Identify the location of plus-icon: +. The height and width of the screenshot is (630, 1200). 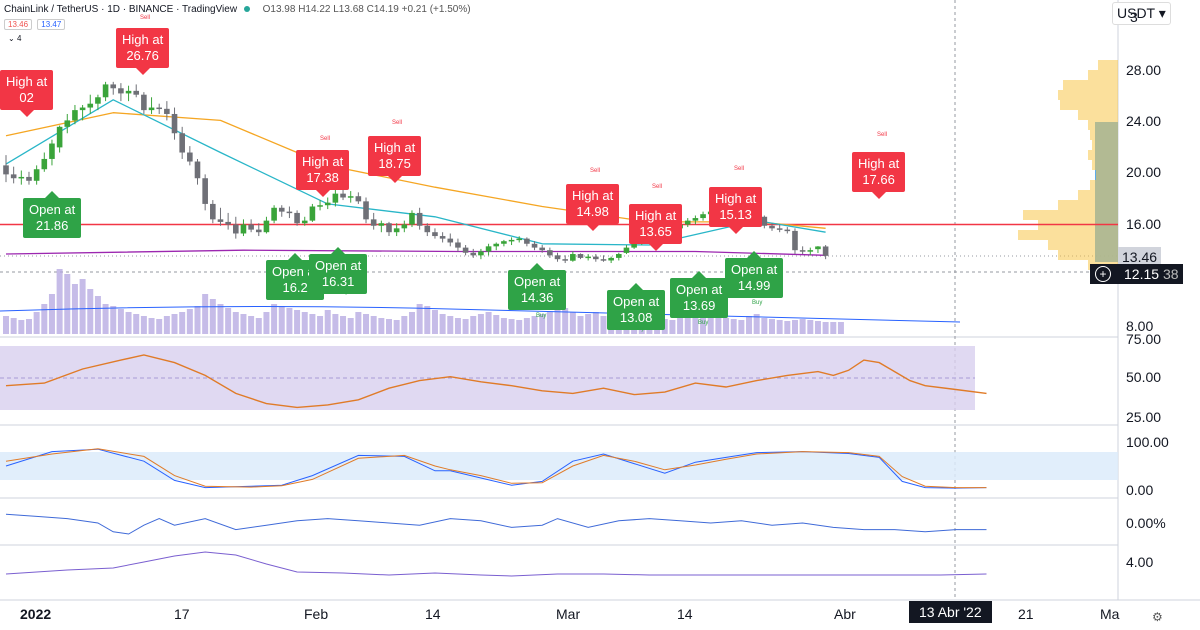
(1103, 274).